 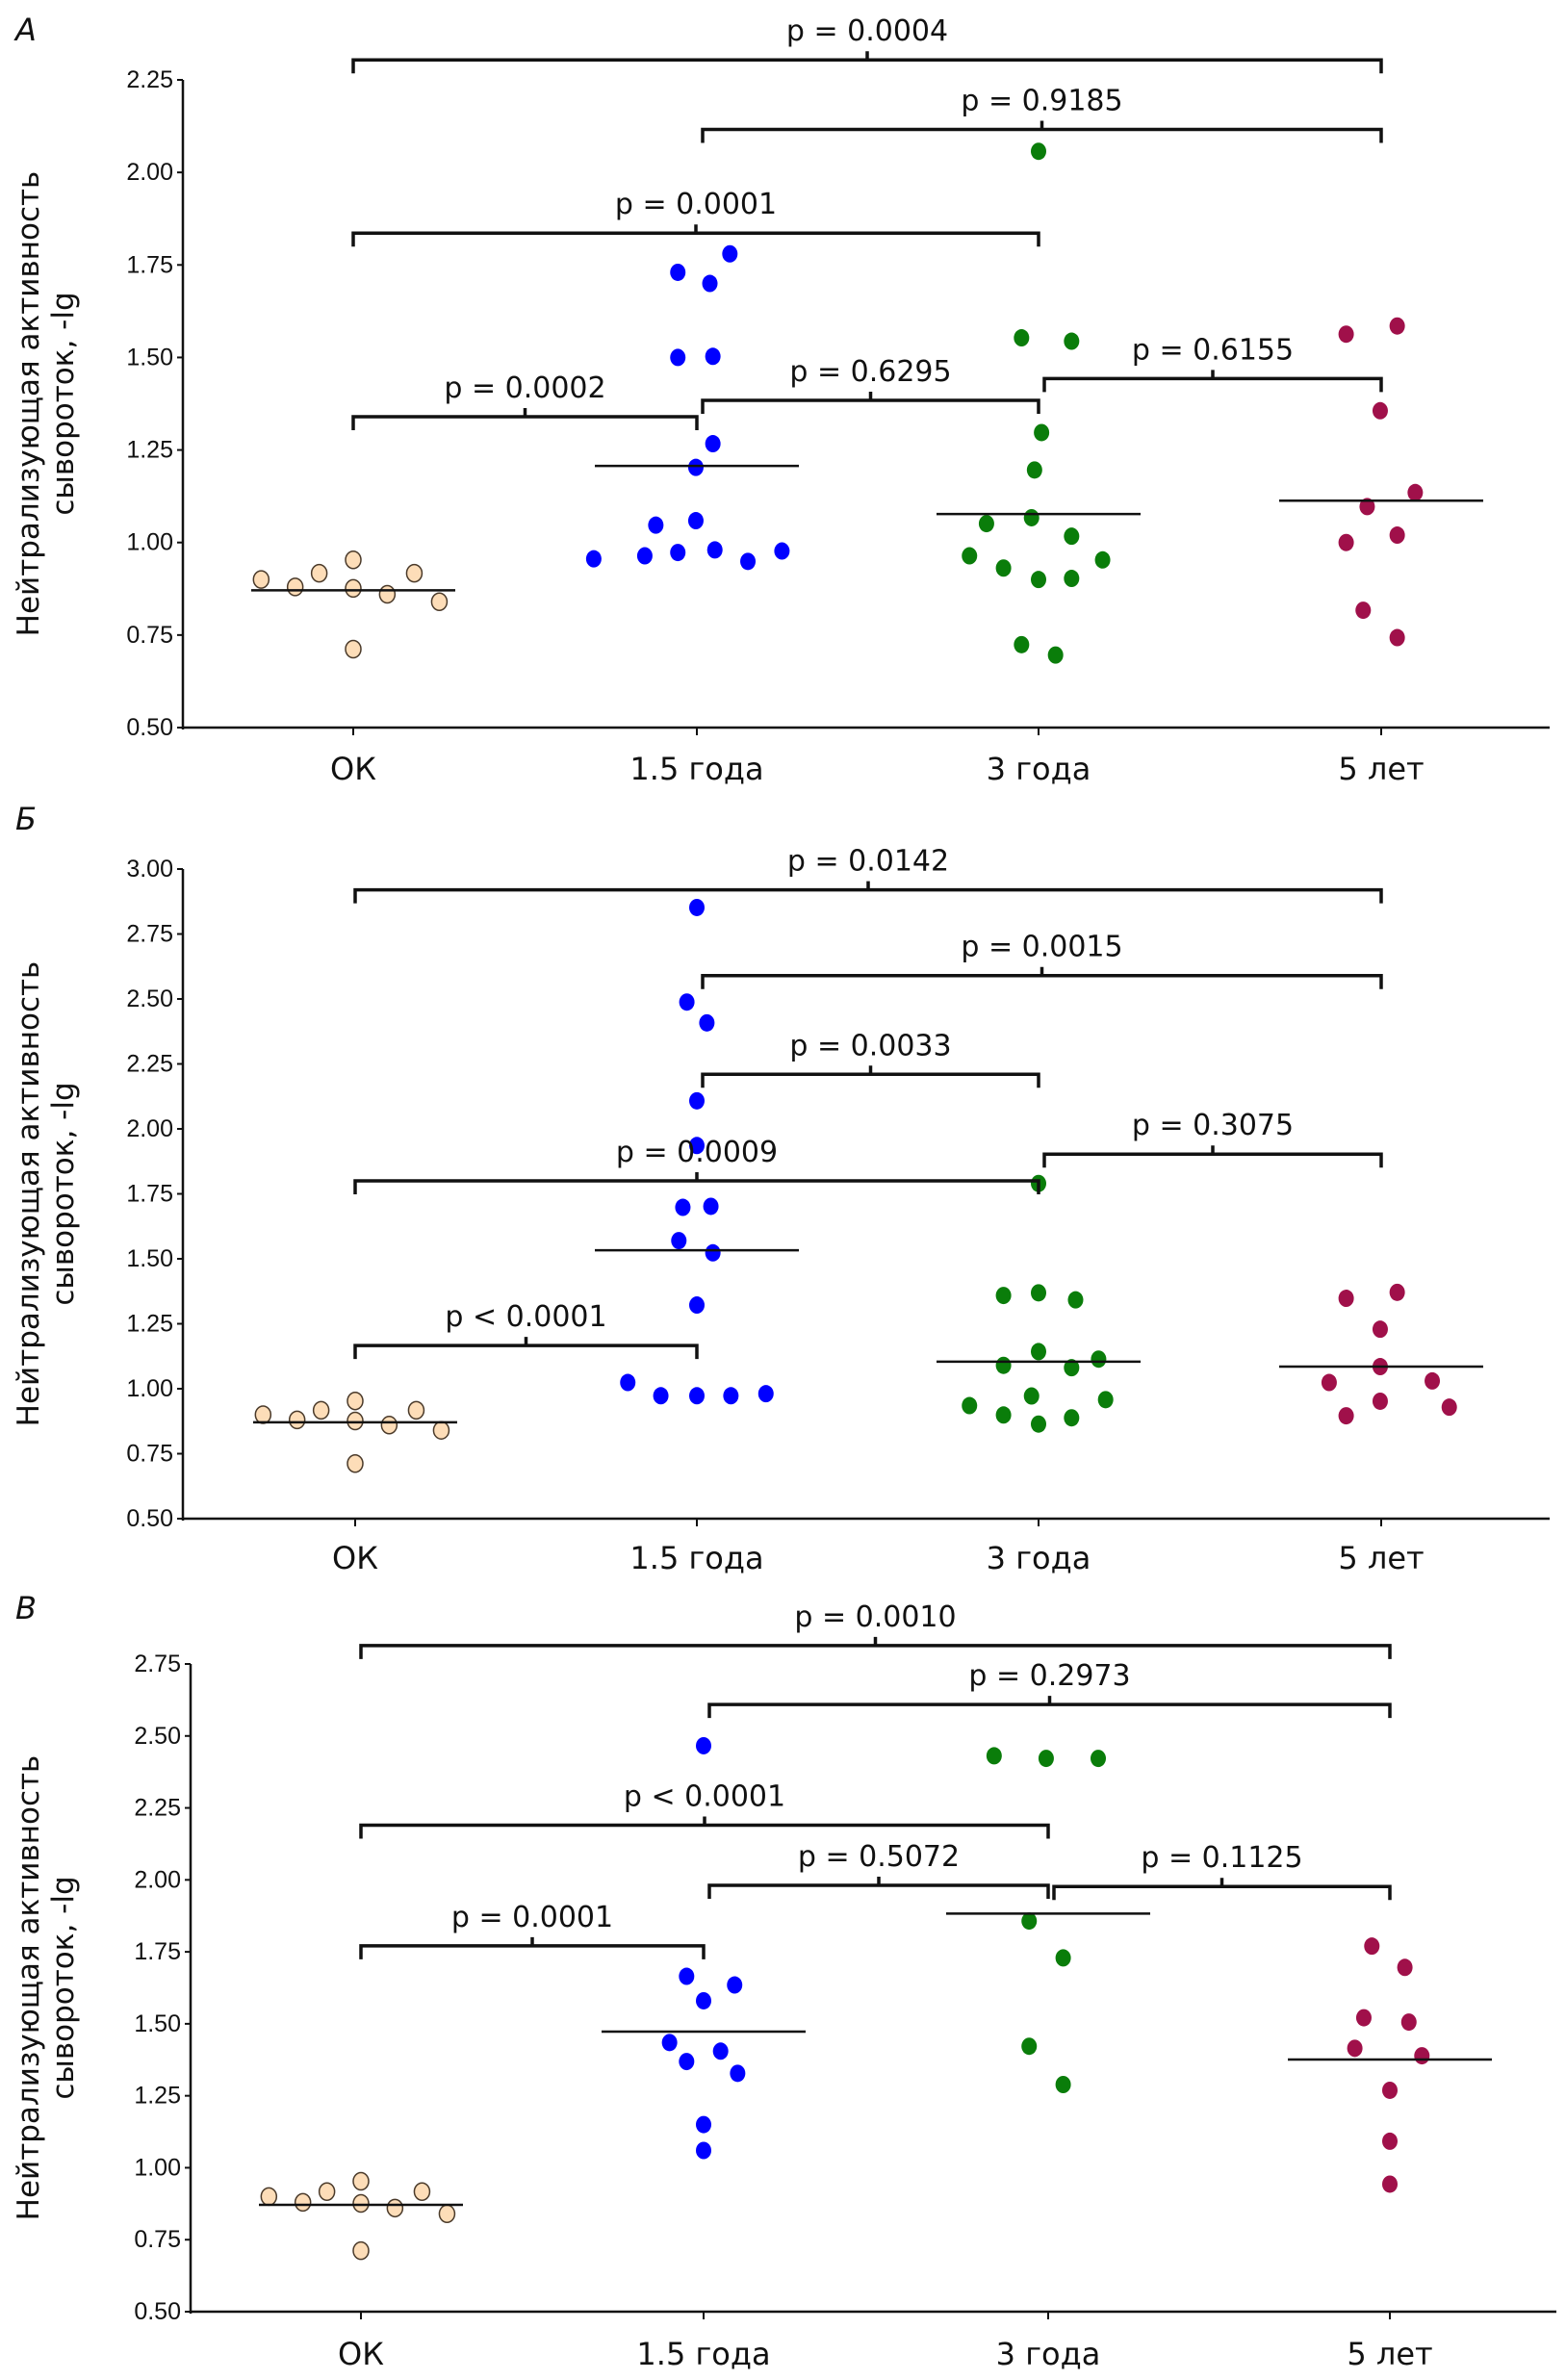 What do you see at coordinates (149, 935) in the screenshot?
I see `y-tick-label: 2.75` at bounding box center [149, 935].